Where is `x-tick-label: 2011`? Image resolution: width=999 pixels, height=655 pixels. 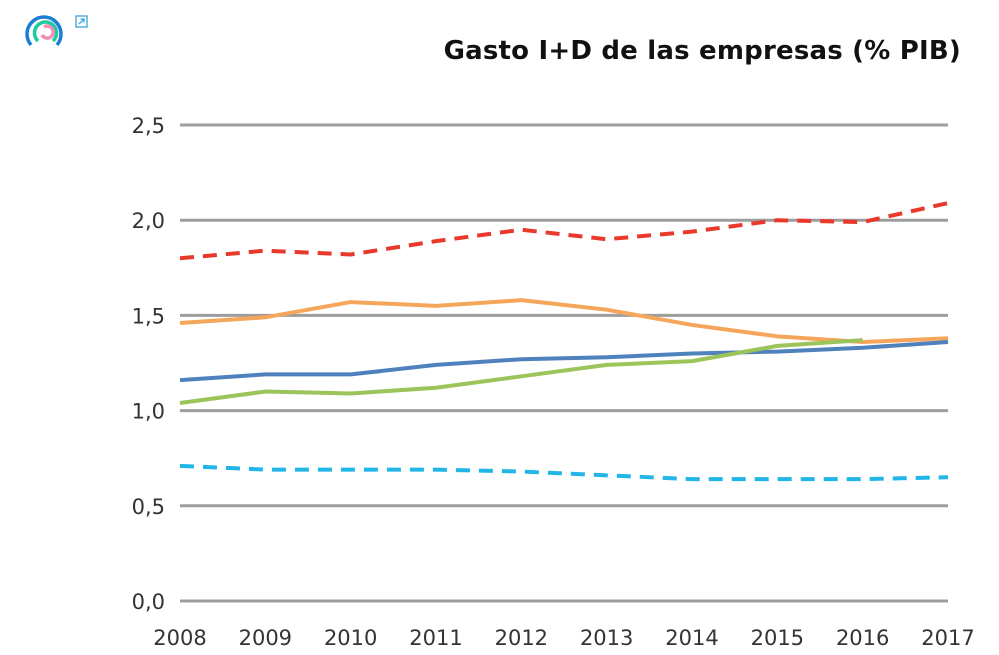 x-tick-label: 2011 is located at coordinates (435, 638).